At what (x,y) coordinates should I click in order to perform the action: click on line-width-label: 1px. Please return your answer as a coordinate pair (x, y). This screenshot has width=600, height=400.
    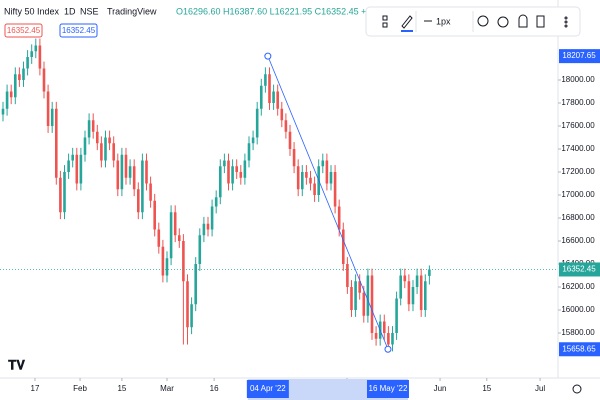
    Looking at the image, I should click on (443, 21).